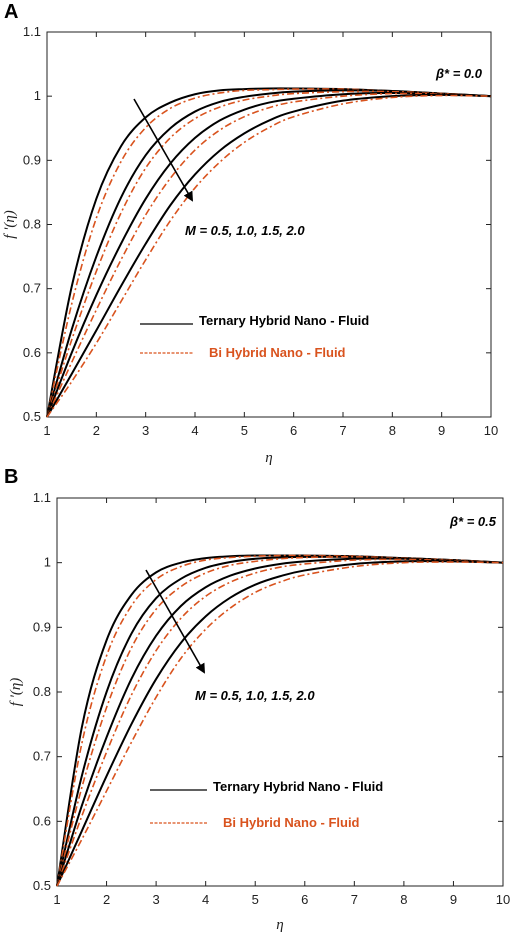 Image resolution: width=512 pixels, height=935 pixels. What do you see at coordinates (473, 521) in the screenshot?
I see `beta-annotation: β* = 0.5` at bounding box center [473, 521].